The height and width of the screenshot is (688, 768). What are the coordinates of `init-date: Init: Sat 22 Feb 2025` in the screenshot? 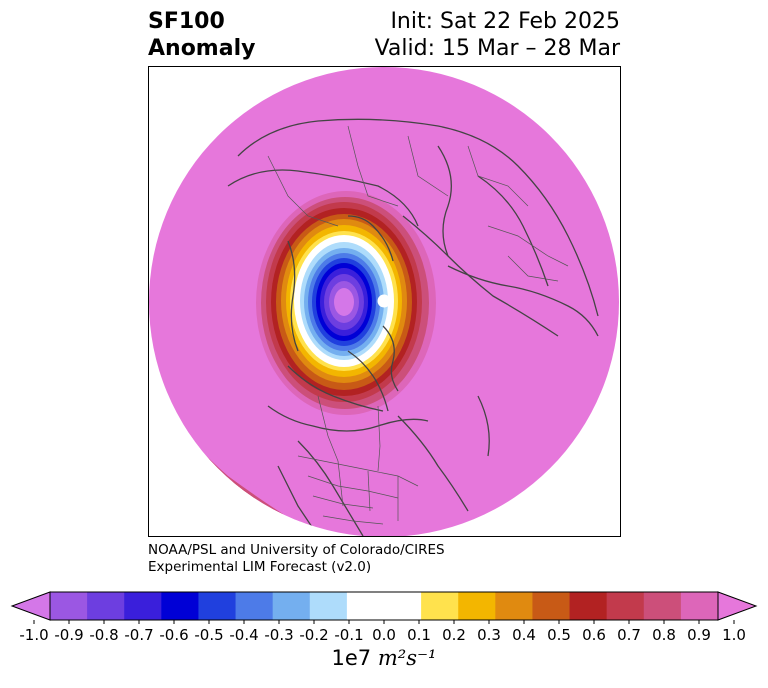 It's located at (505, 21).